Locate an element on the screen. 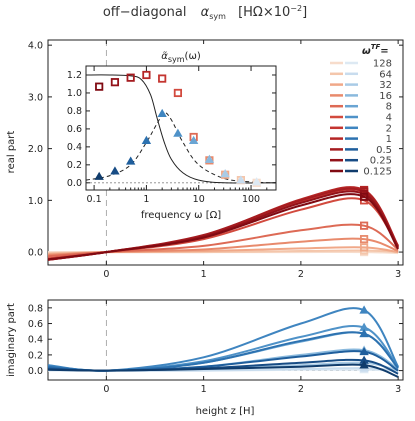 This screenshot has height=421, width=415. real-ytick-label: 3.0 is located at coordinates (35, 97).